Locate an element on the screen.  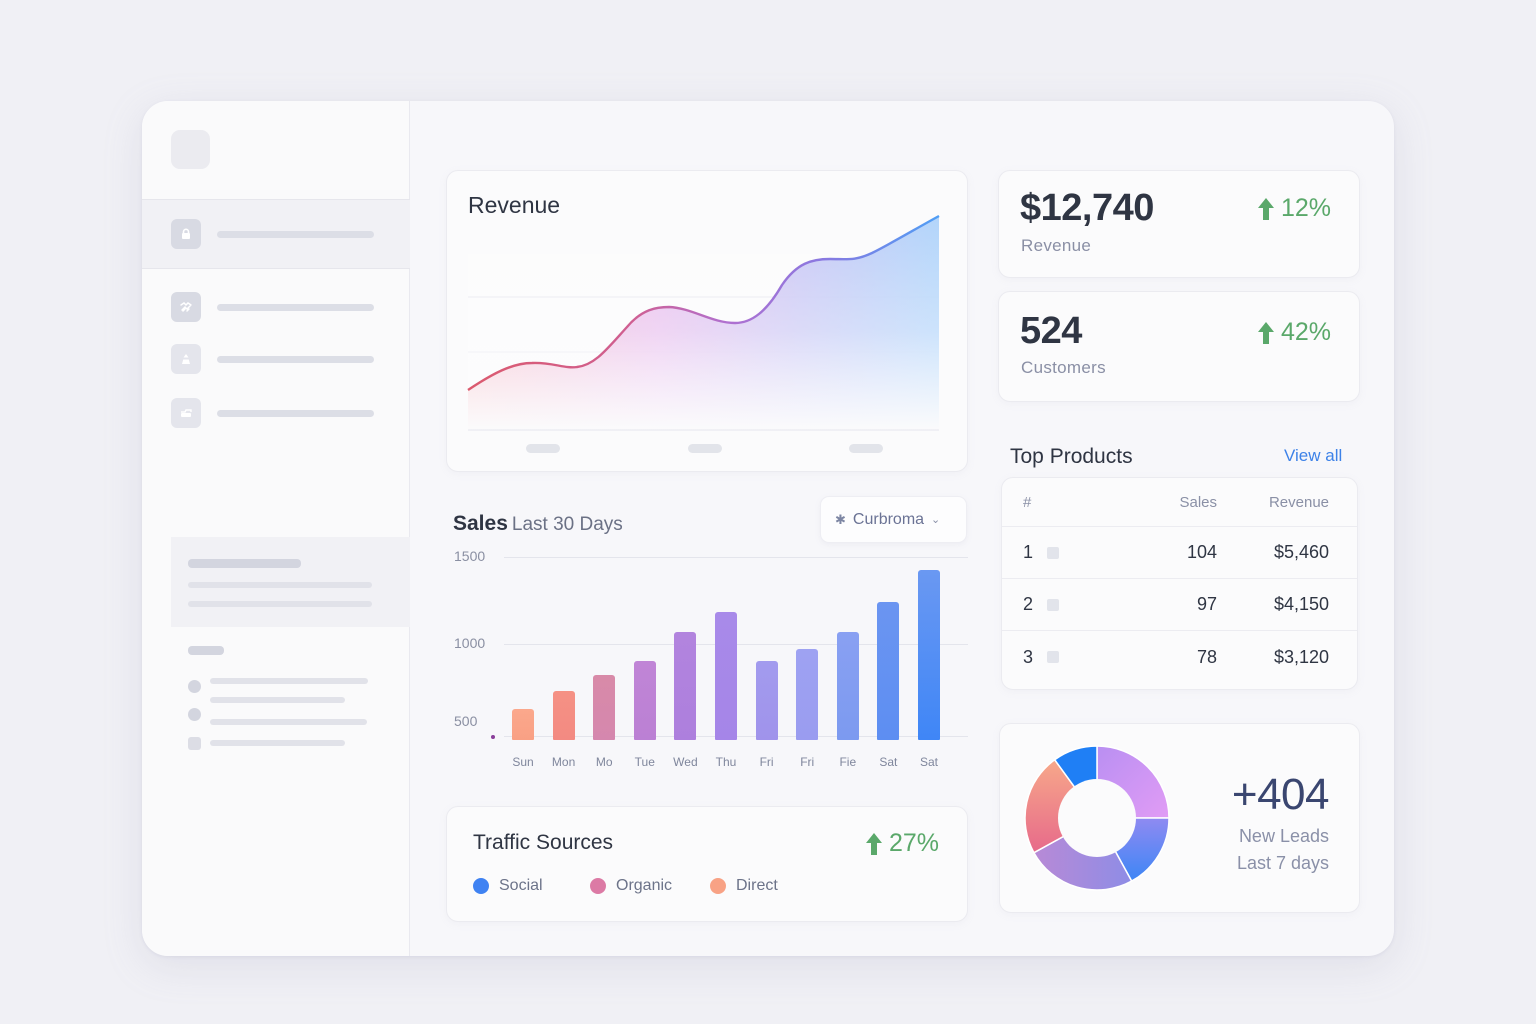
legend-label: Social is located at coordinates (521, 885).